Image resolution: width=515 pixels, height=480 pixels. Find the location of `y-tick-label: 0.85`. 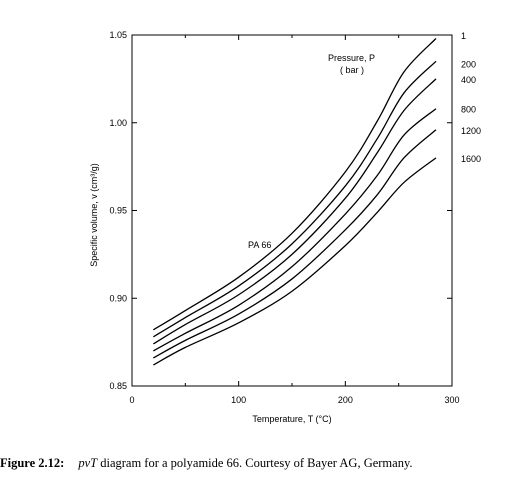

y-tick-label: 0.85 is located at coordinates (118, 386).